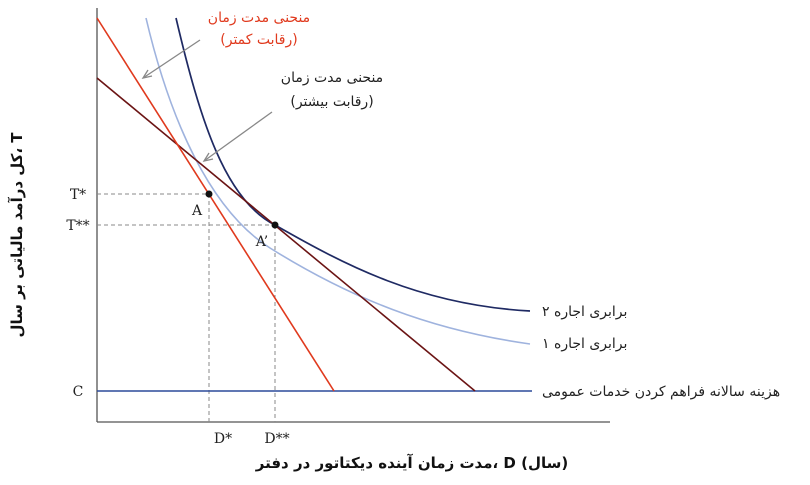  Describe the element at coordinates (78, 195) in the screenshot. I see `label-t-star: T*` at that location.